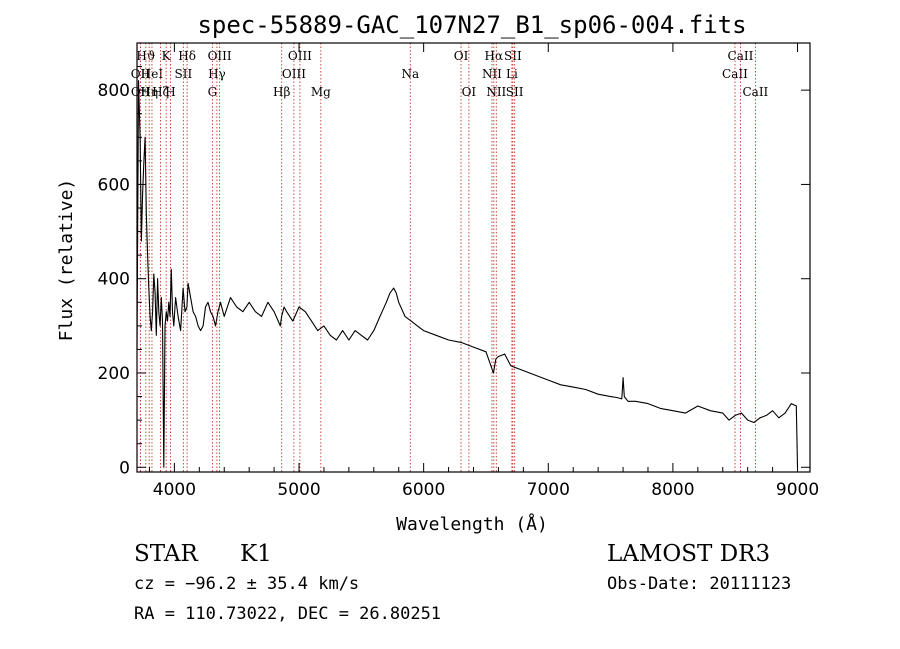 This screenshot has height=649, width=900. Describe the element at coordinates (548, 490) in the screenshot. I see `x-tick-label-3: 7000` at that location.